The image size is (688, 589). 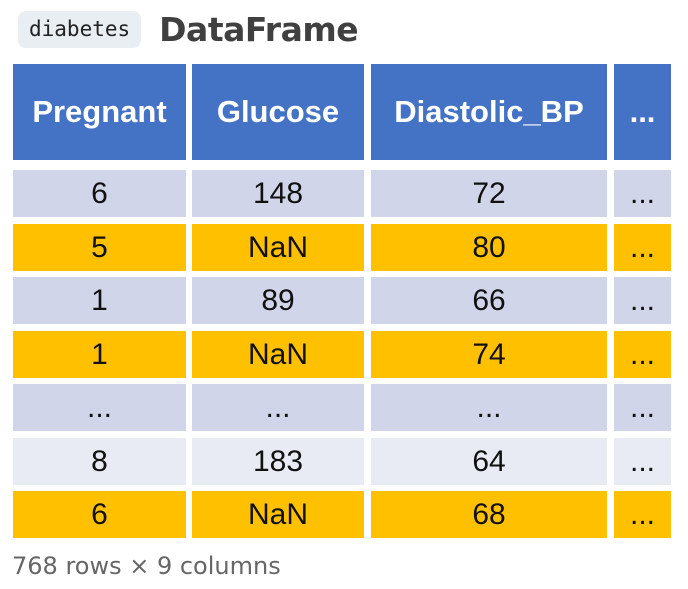 What do you see at coordinates (99, 461) in the screenshot?
I see `table-cell: 8` at bounding box center [99, 461].